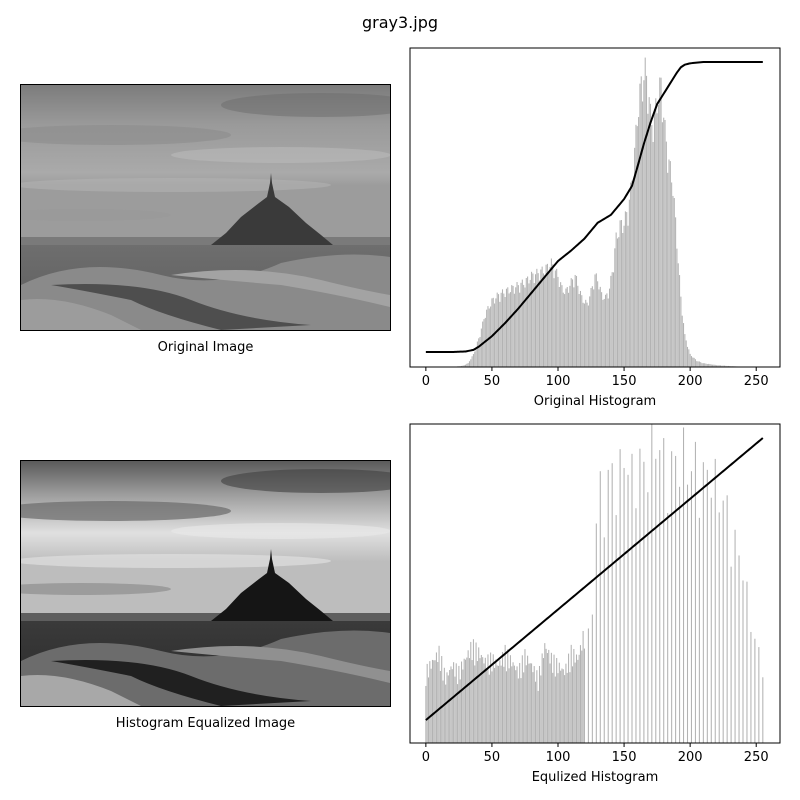  Describe the element at coordinates (205, 207) in the screenshot. I see `original-image` at that location.